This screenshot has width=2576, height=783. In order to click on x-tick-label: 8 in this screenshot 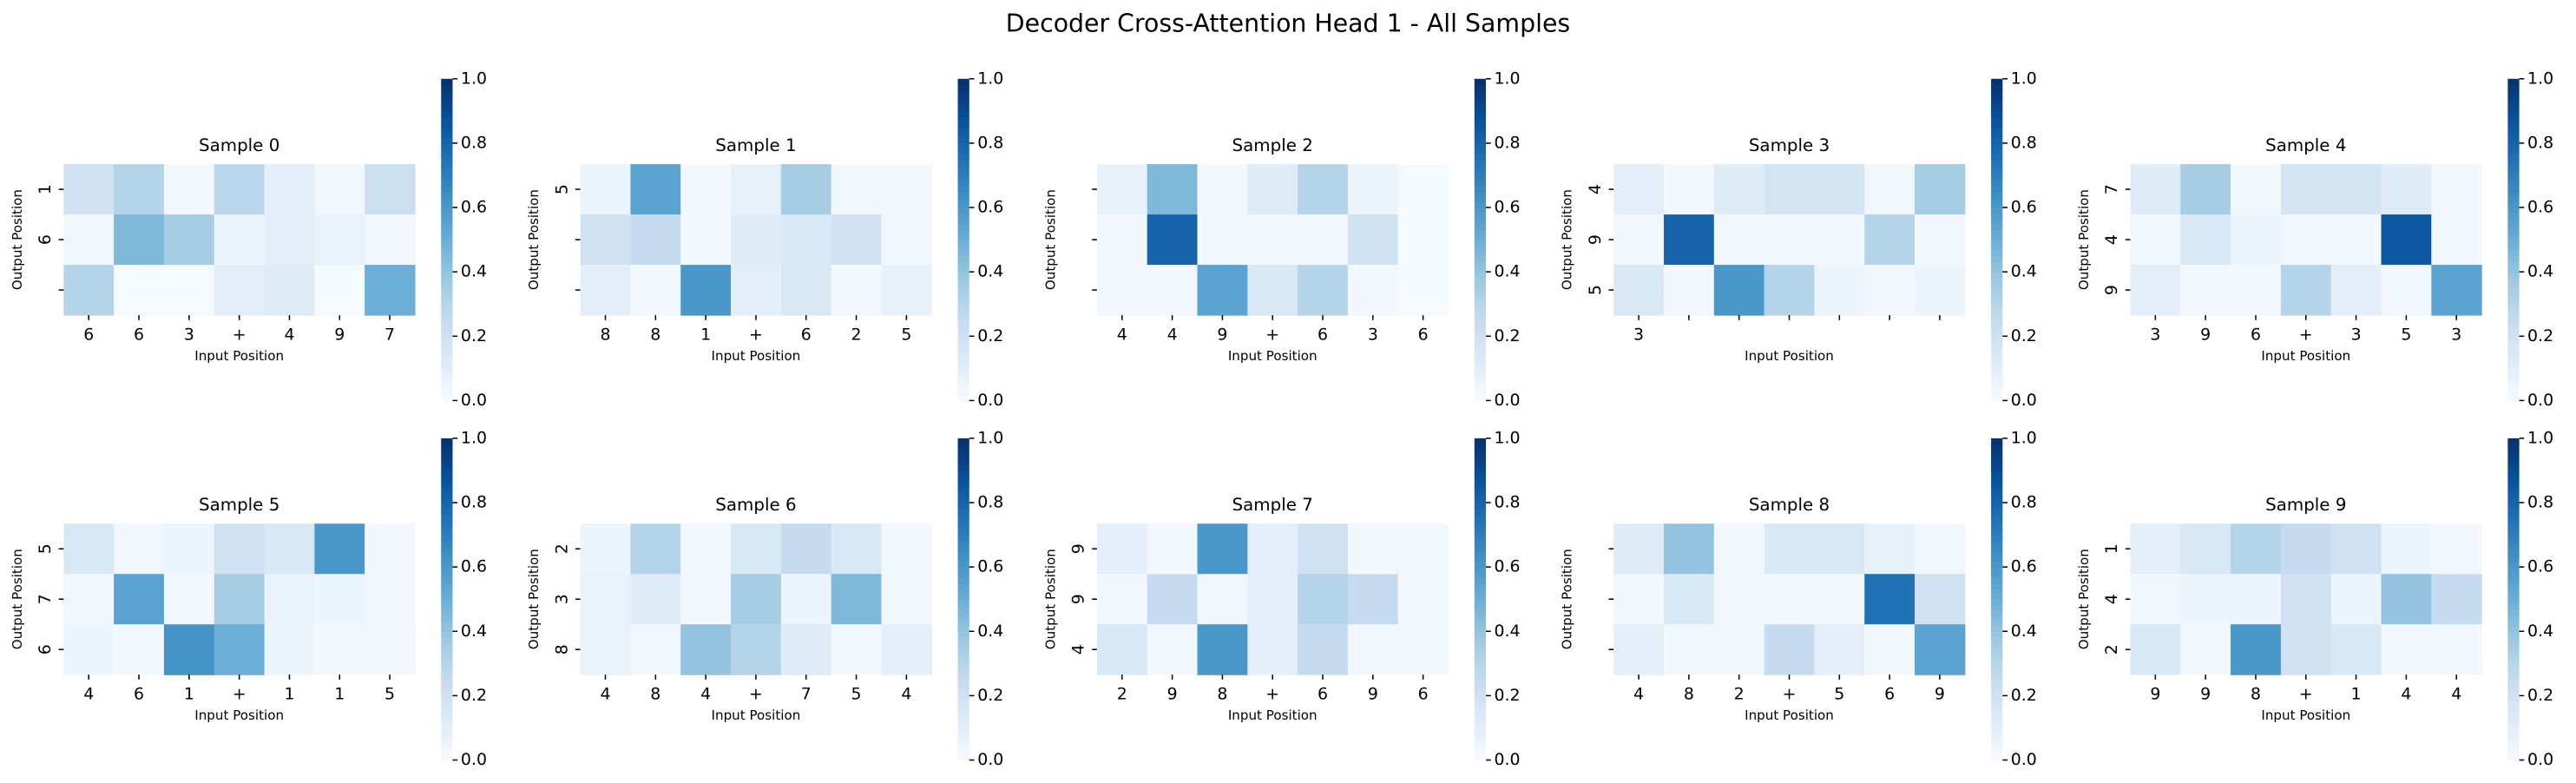, I will do `click(2256, 693)`.